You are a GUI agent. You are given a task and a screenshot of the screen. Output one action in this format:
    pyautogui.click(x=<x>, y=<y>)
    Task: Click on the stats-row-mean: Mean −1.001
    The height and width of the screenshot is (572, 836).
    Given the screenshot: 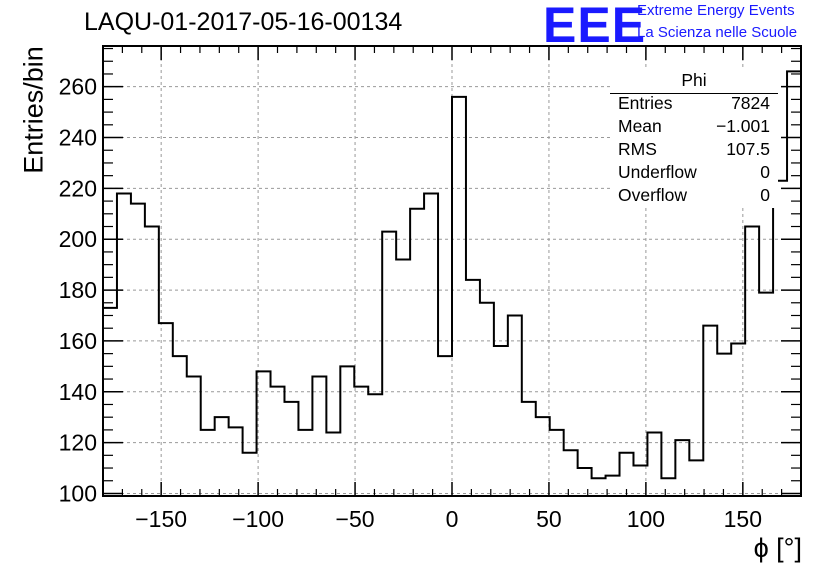 What is the action you would take?
    pyautogui.click(x=694, y=127)
    